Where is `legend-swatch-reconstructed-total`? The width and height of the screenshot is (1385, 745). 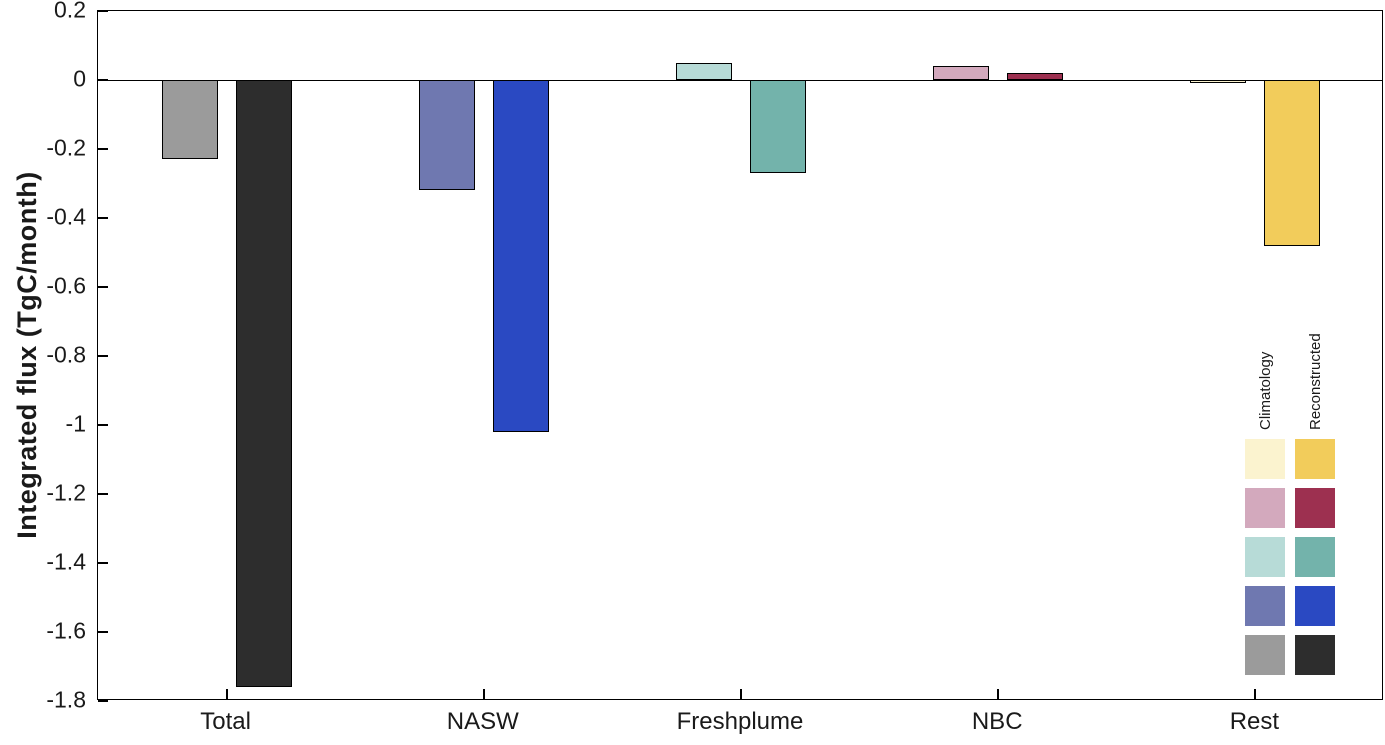 legend-swatch-reconstructed-total is located at coordinates (1315, 655).